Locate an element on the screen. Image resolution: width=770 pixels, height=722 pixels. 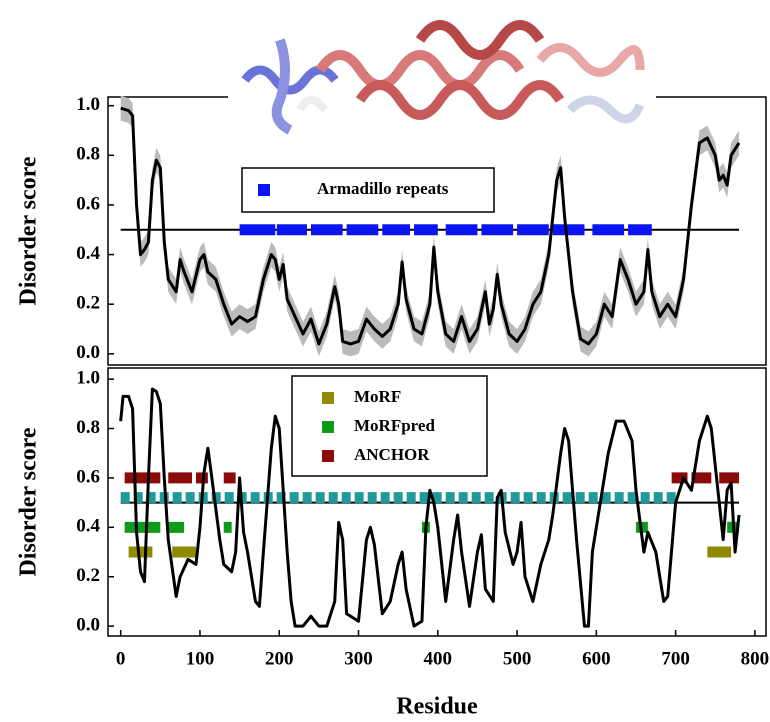
x-tick-label: 100 is located at coordinates (200, 658).